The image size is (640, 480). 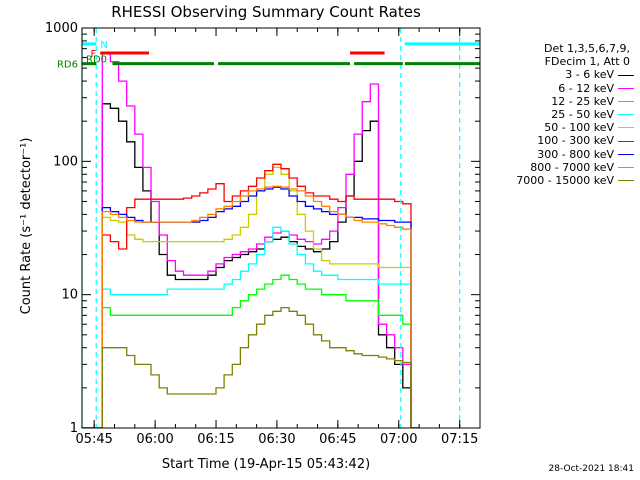 What do you see at coordinates (589, 75) in the screenshot?
I see `legend-entry-label: 3 - 6 keV` at bounding box center [589, 75].